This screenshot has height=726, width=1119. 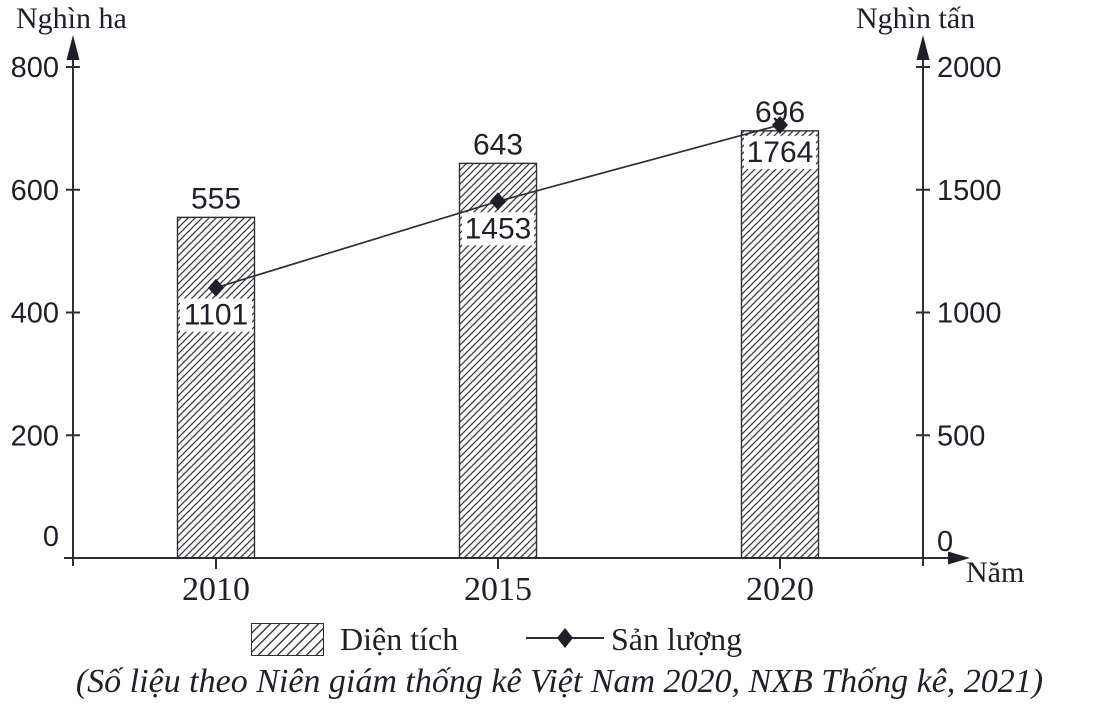 What do you see at coordinates (961, 436) in the screenshot?
I see `right-axis-tick-label: 500` at bounding box center [961, 436].